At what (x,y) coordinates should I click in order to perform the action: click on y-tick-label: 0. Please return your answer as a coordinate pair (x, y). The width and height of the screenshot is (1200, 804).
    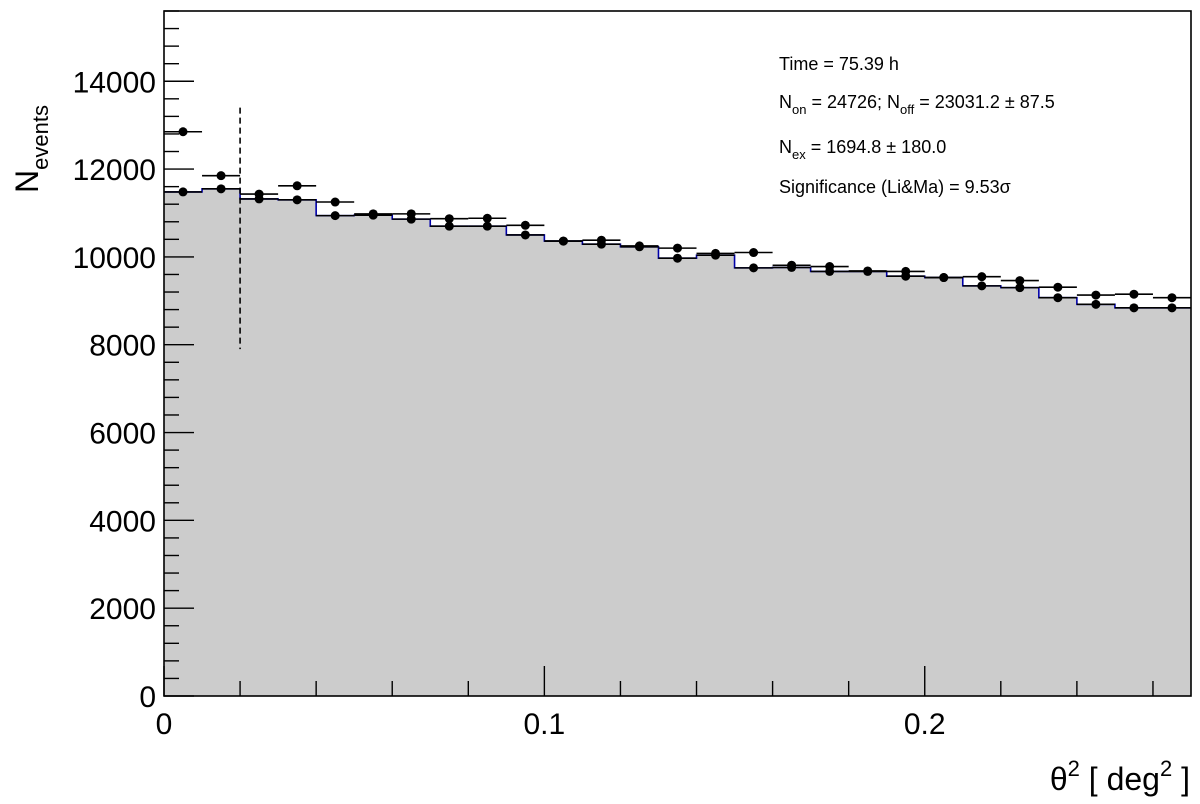
    Looking at the image, I should click on (147, 697).